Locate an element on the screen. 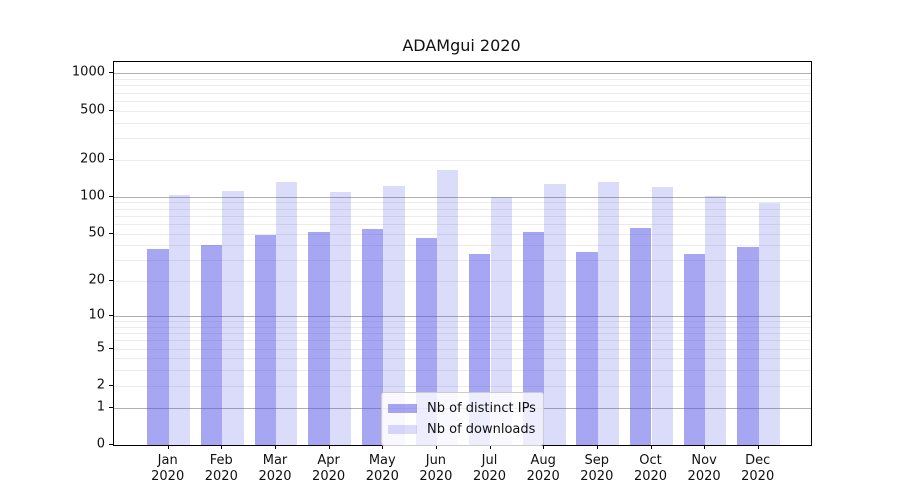 This screenshot has width=900, height=500. legend-label-downloads: Nb of downloads is located at coordinates (481, 429).